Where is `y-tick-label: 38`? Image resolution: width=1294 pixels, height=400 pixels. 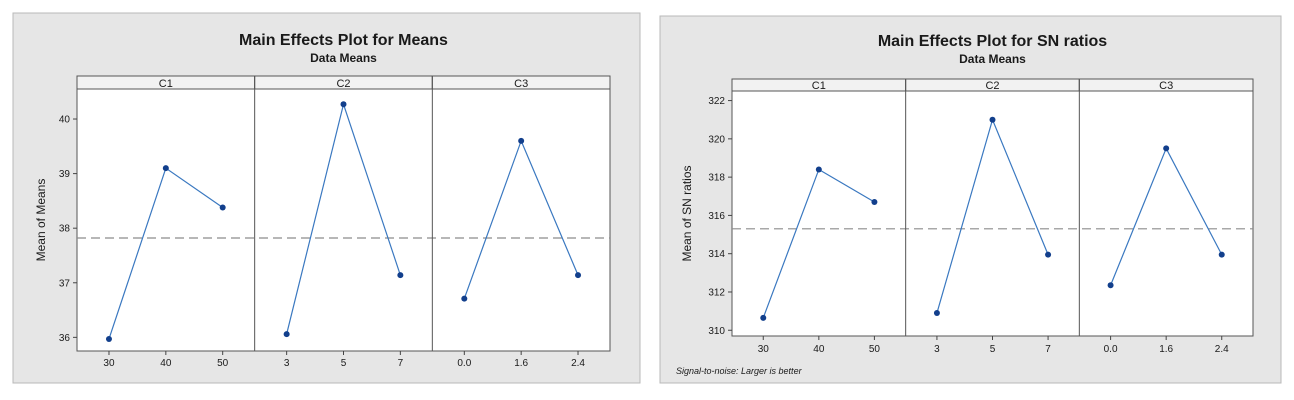 y-tick-label: 38 is located at coordinates (65, 229).